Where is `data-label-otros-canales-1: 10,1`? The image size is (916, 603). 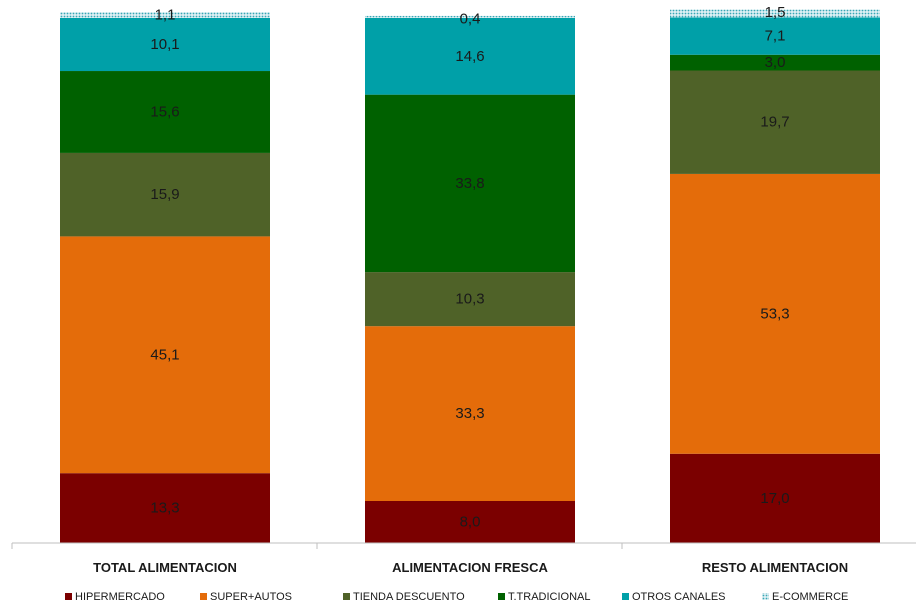 data-label-otros-canales-1: 10,1 is located at coordinates (164, 44).